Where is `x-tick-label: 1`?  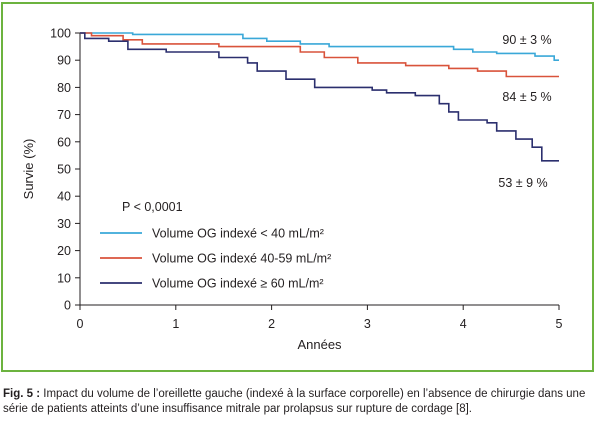
x-tick-label: 1 is located at coordinates (175, 324).